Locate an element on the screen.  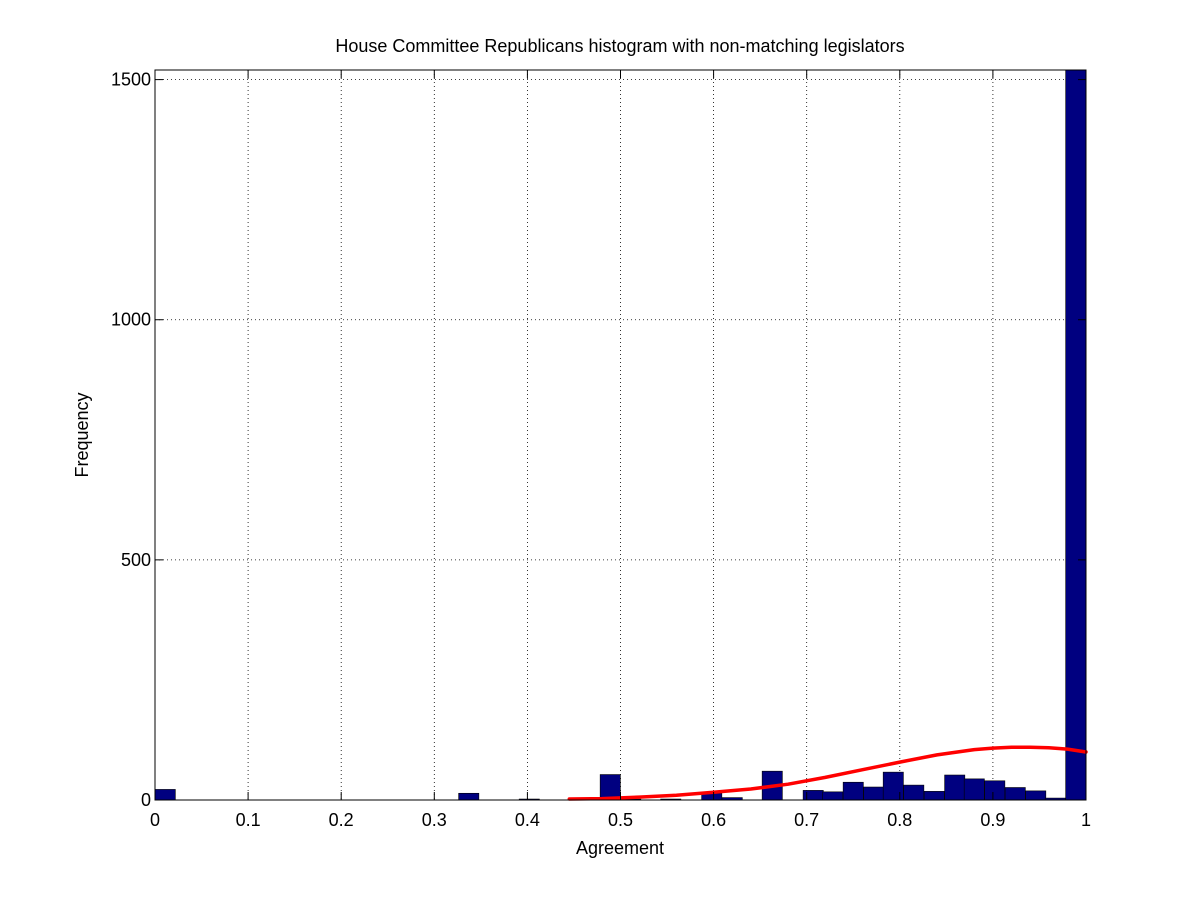
x-tick-label: 1 is located at coordinates (1086, 820).